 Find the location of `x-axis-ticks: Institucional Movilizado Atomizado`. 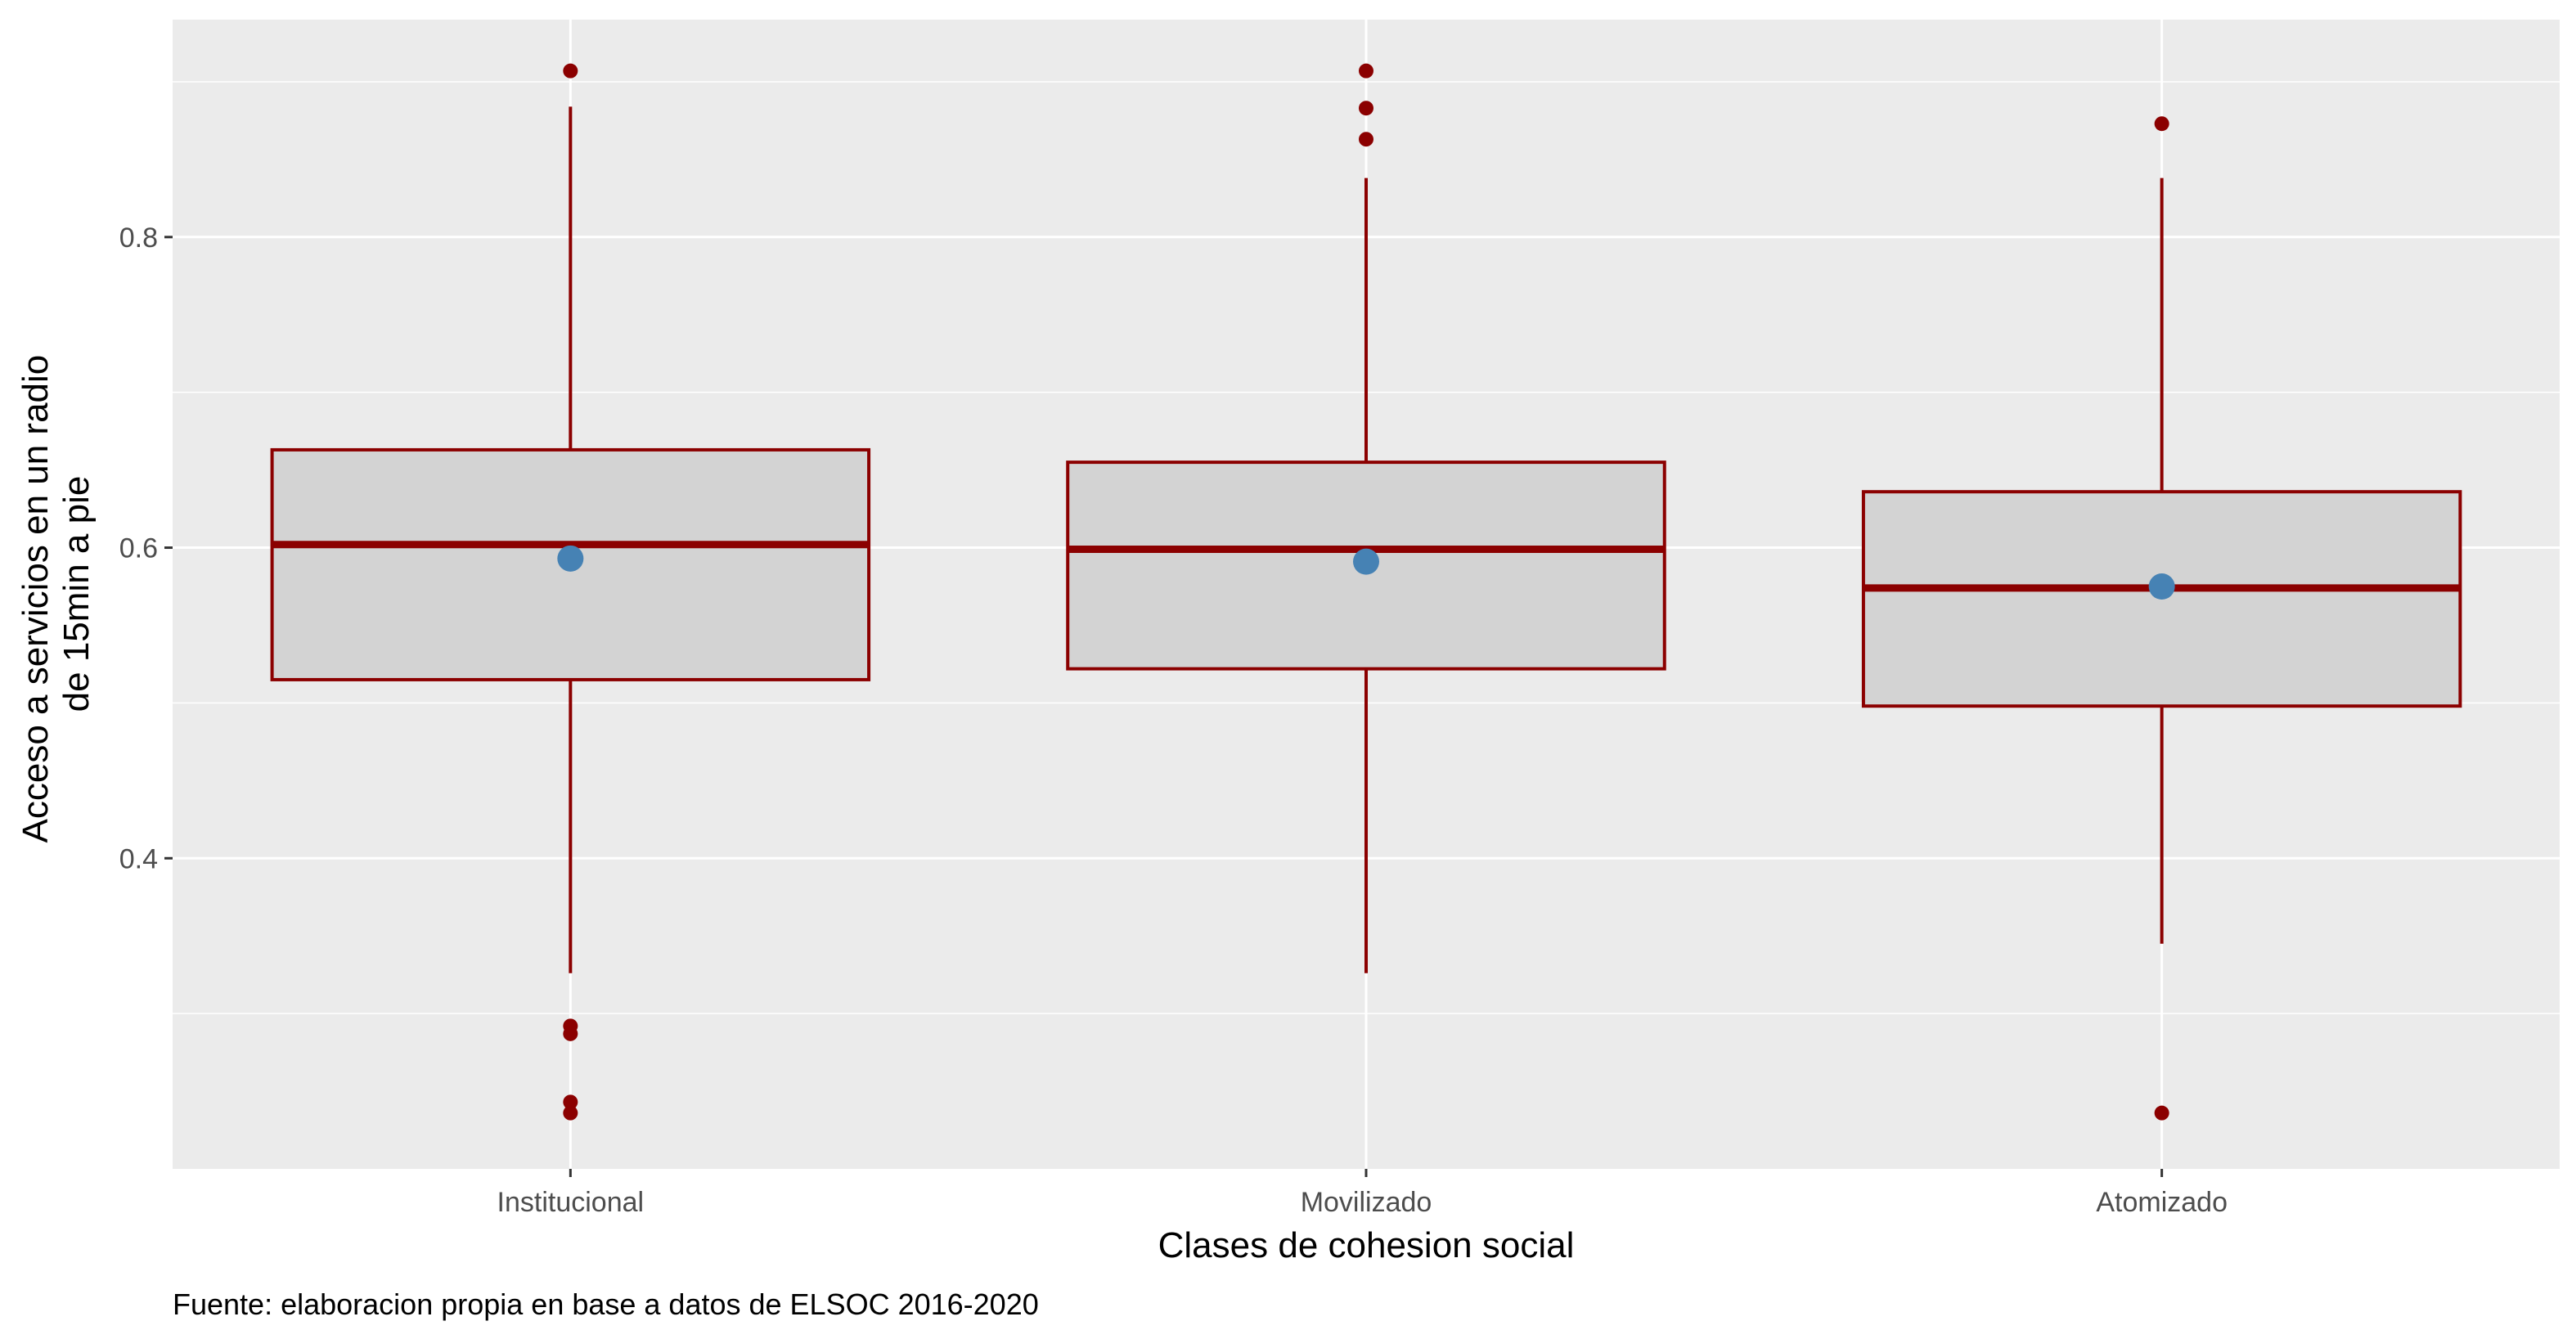

x-axis-ticks: Institucional Movilizado Atomizado is located at coordinates (1362, 1194).